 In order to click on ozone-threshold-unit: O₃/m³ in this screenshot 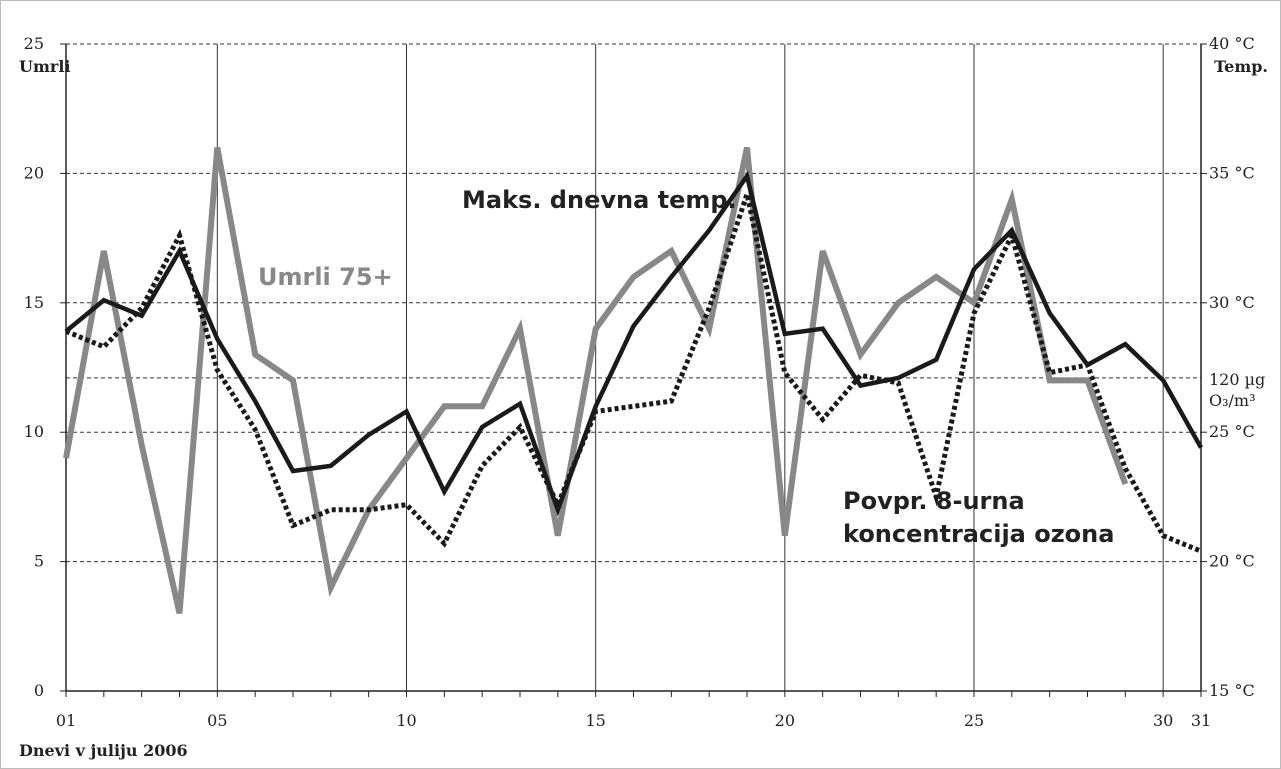, I will do `click(1232, 400)`.